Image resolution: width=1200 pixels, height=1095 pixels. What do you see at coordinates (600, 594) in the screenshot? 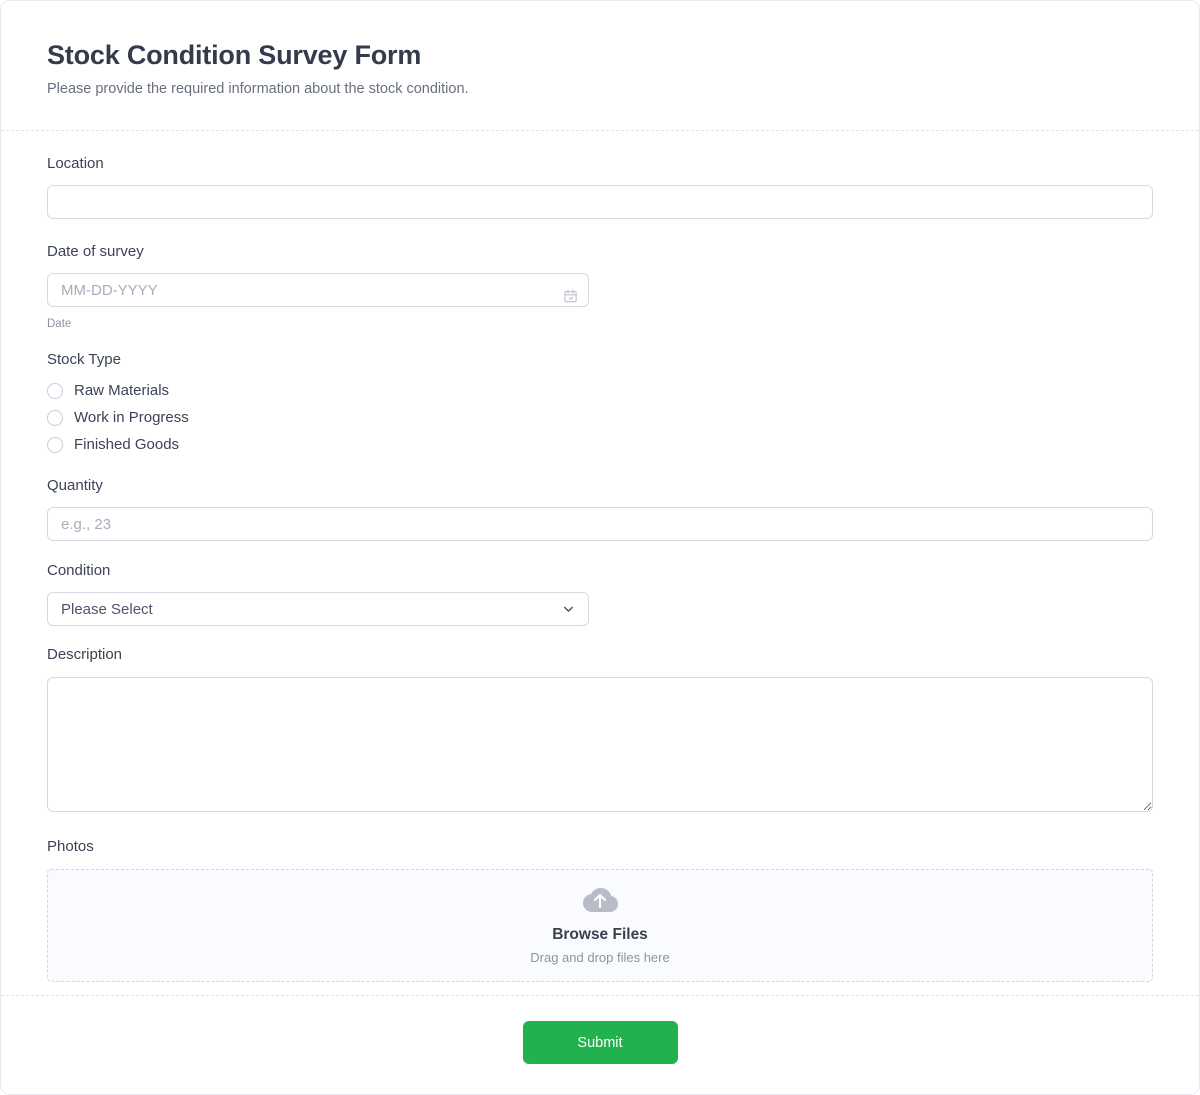
I see `field-condition: Condition Please Select` at bounding box center [600, 594].